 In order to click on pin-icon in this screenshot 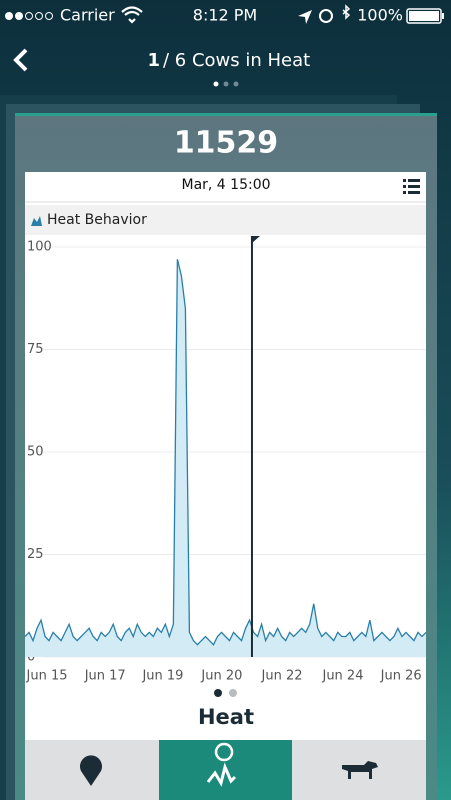, I will do `click(91, 770)`.